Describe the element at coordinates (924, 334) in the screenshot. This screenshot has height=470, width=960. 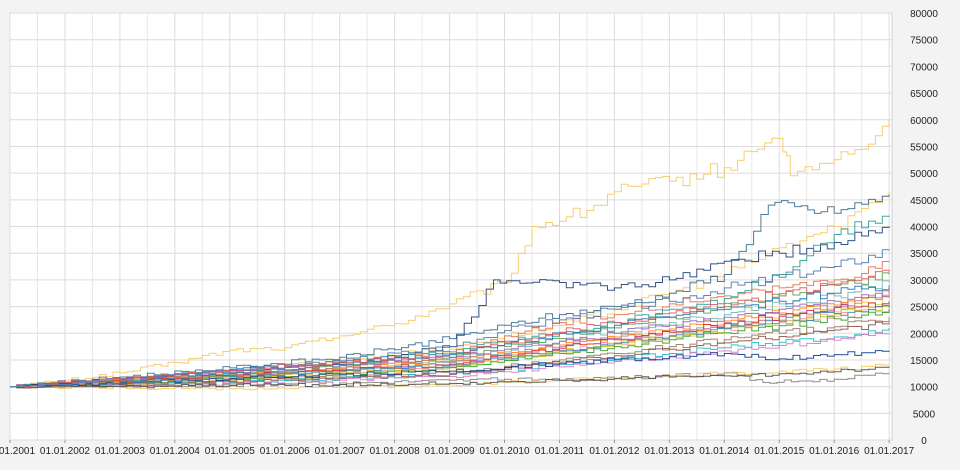
I see `y-tick-label: 20000` at that location.